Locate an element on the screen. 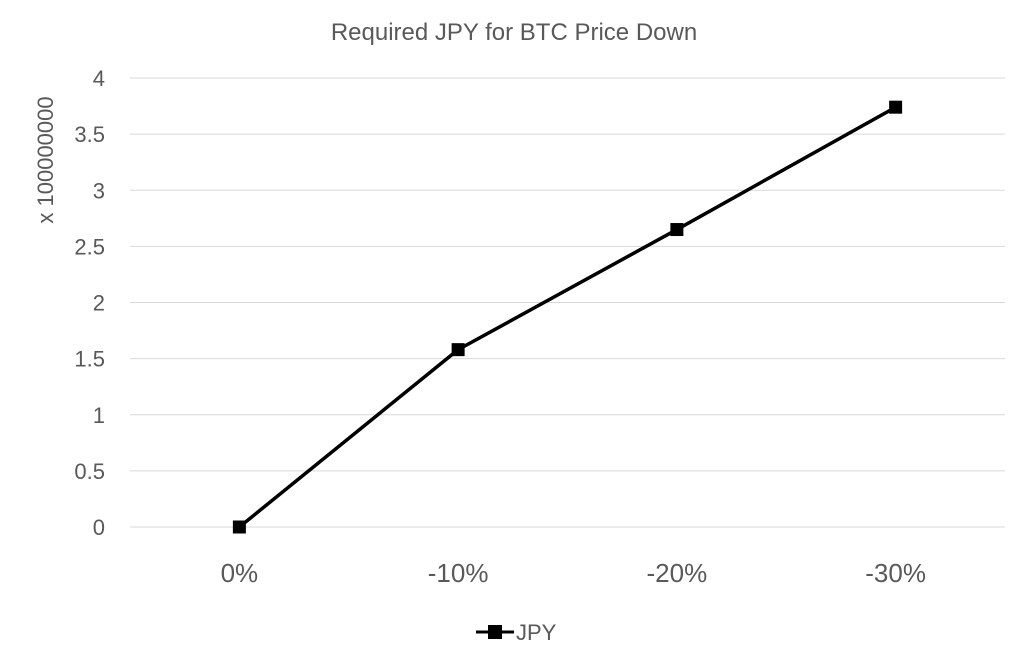  y-tick-label: 3.5 is located at coordinates (89, 134).